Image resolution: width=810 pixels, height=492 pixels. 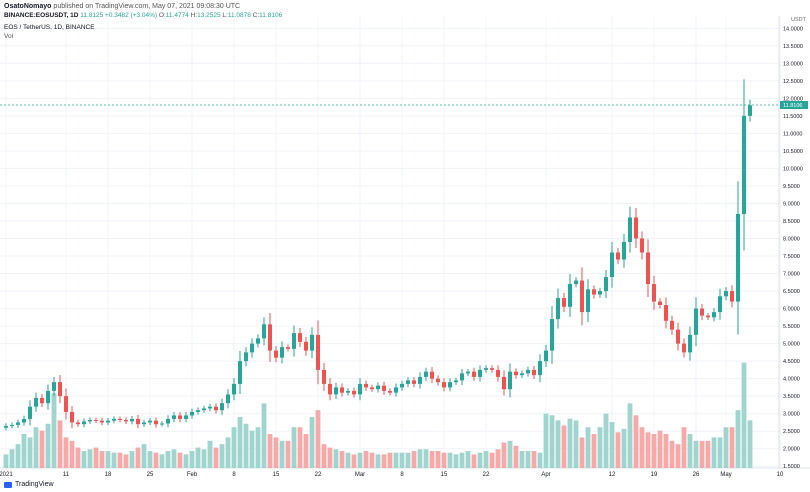 What do you see at coordinates (791, 239) in the screenshot?
I see `y-tick-label: 8.0000` at bounding box center [791, 239].